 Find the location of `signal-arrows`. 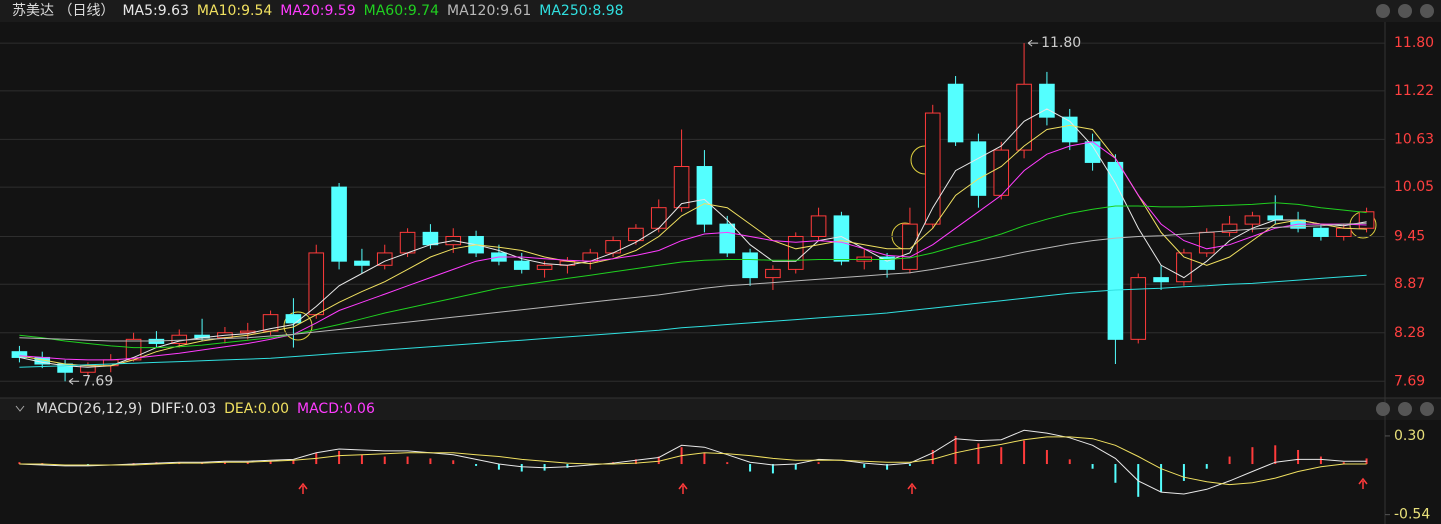

signal-arrows is located at coordinates (833, 485).